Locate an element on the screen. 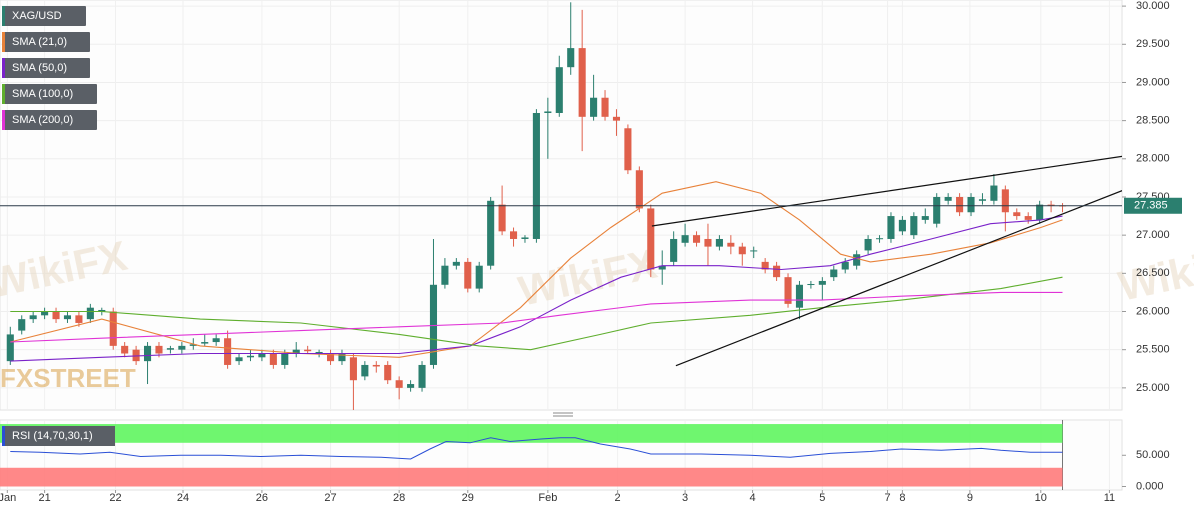  x-tick-label: 2 is located at coordinates (618, 498).